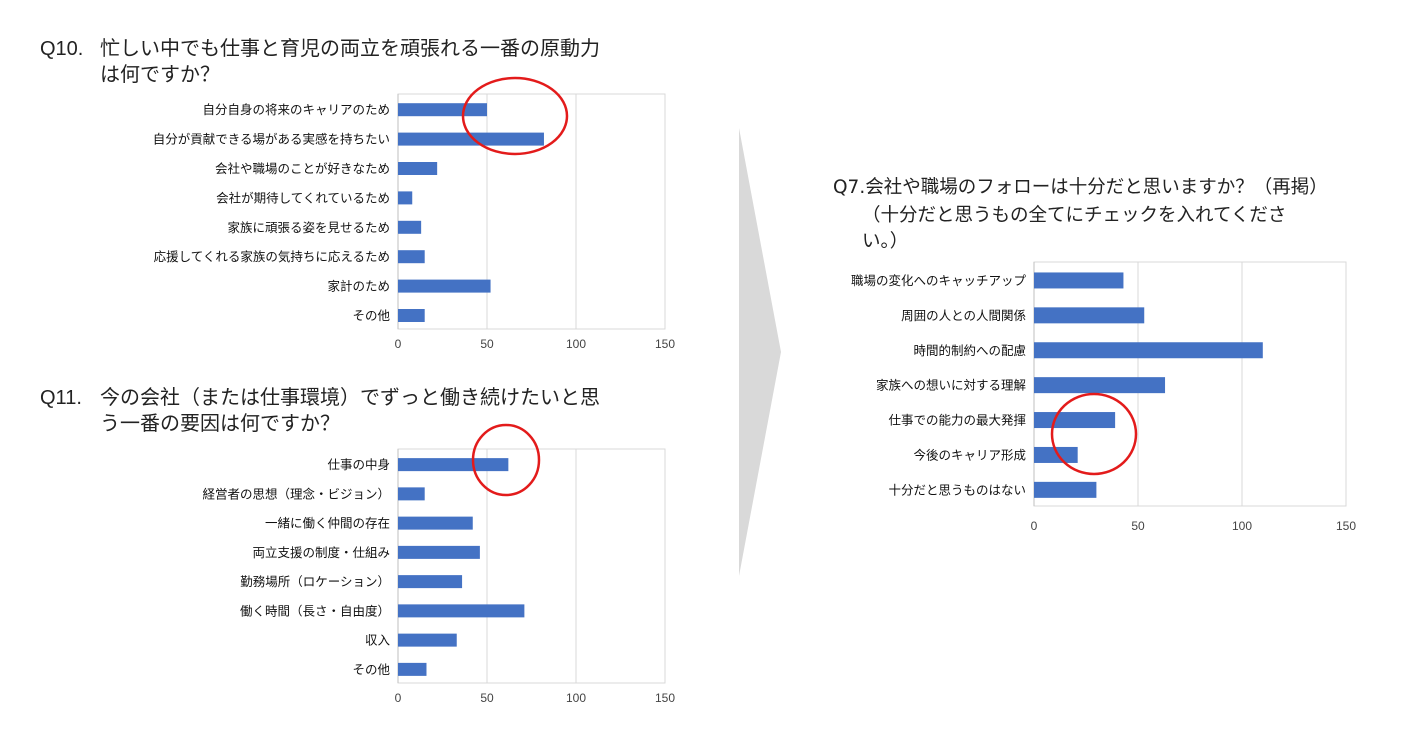 The width and height of the screenshot is (1426, 748). What do you see at coordinates (1346, 526) in the screenshot?
I see `q7-tick-label: 150` at bounding box center [1346, 526].